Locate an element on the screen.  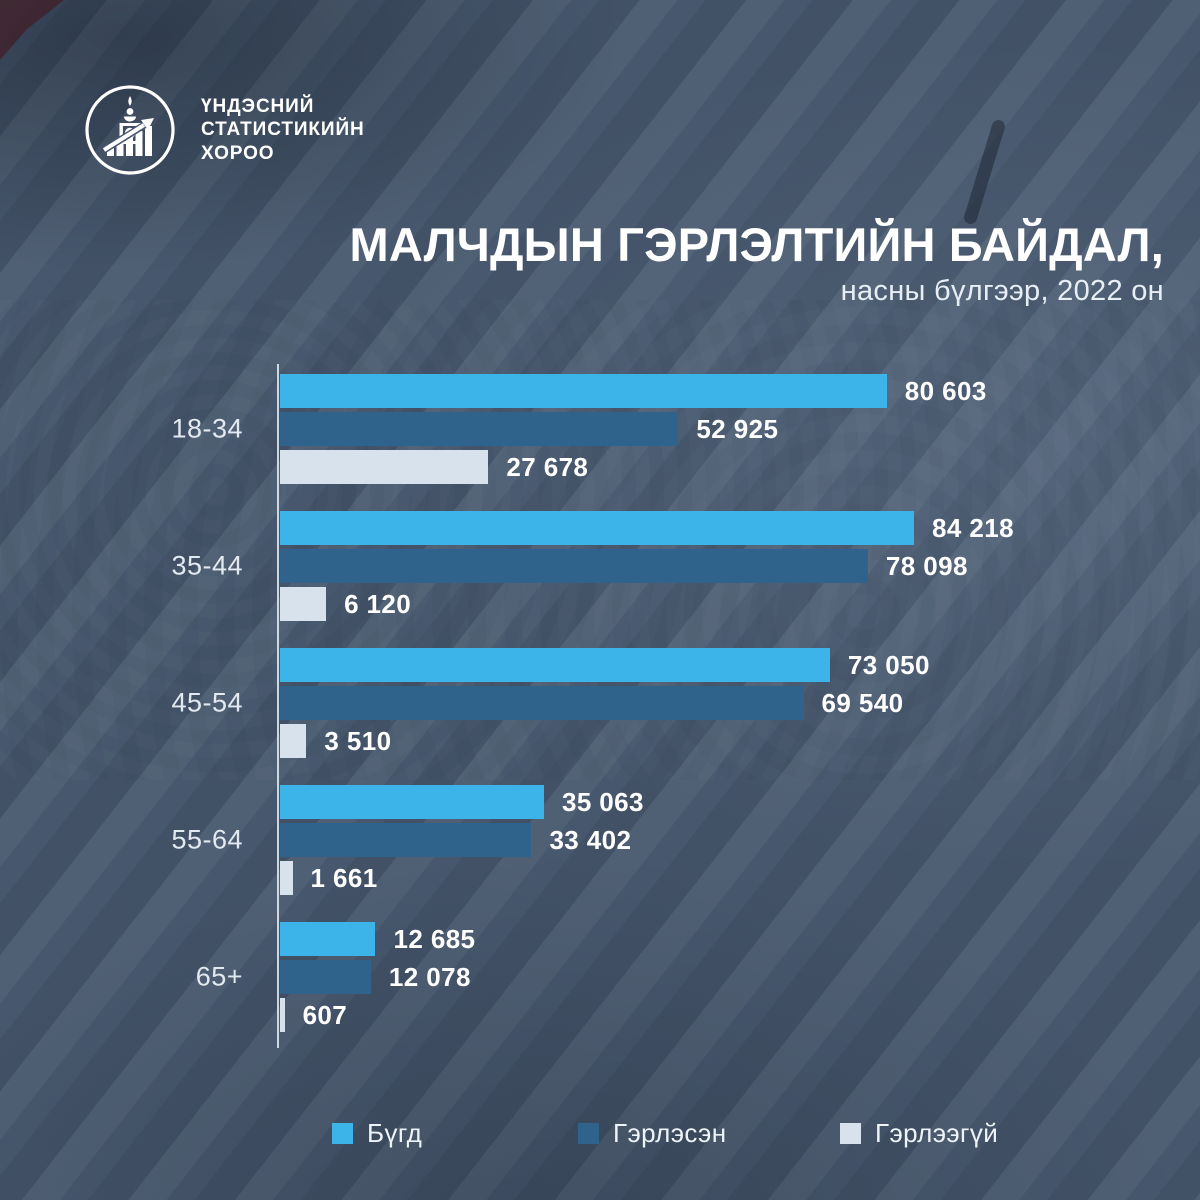
legend-item-married: Гэрлэсэн is located at coordinates (652, 1133).